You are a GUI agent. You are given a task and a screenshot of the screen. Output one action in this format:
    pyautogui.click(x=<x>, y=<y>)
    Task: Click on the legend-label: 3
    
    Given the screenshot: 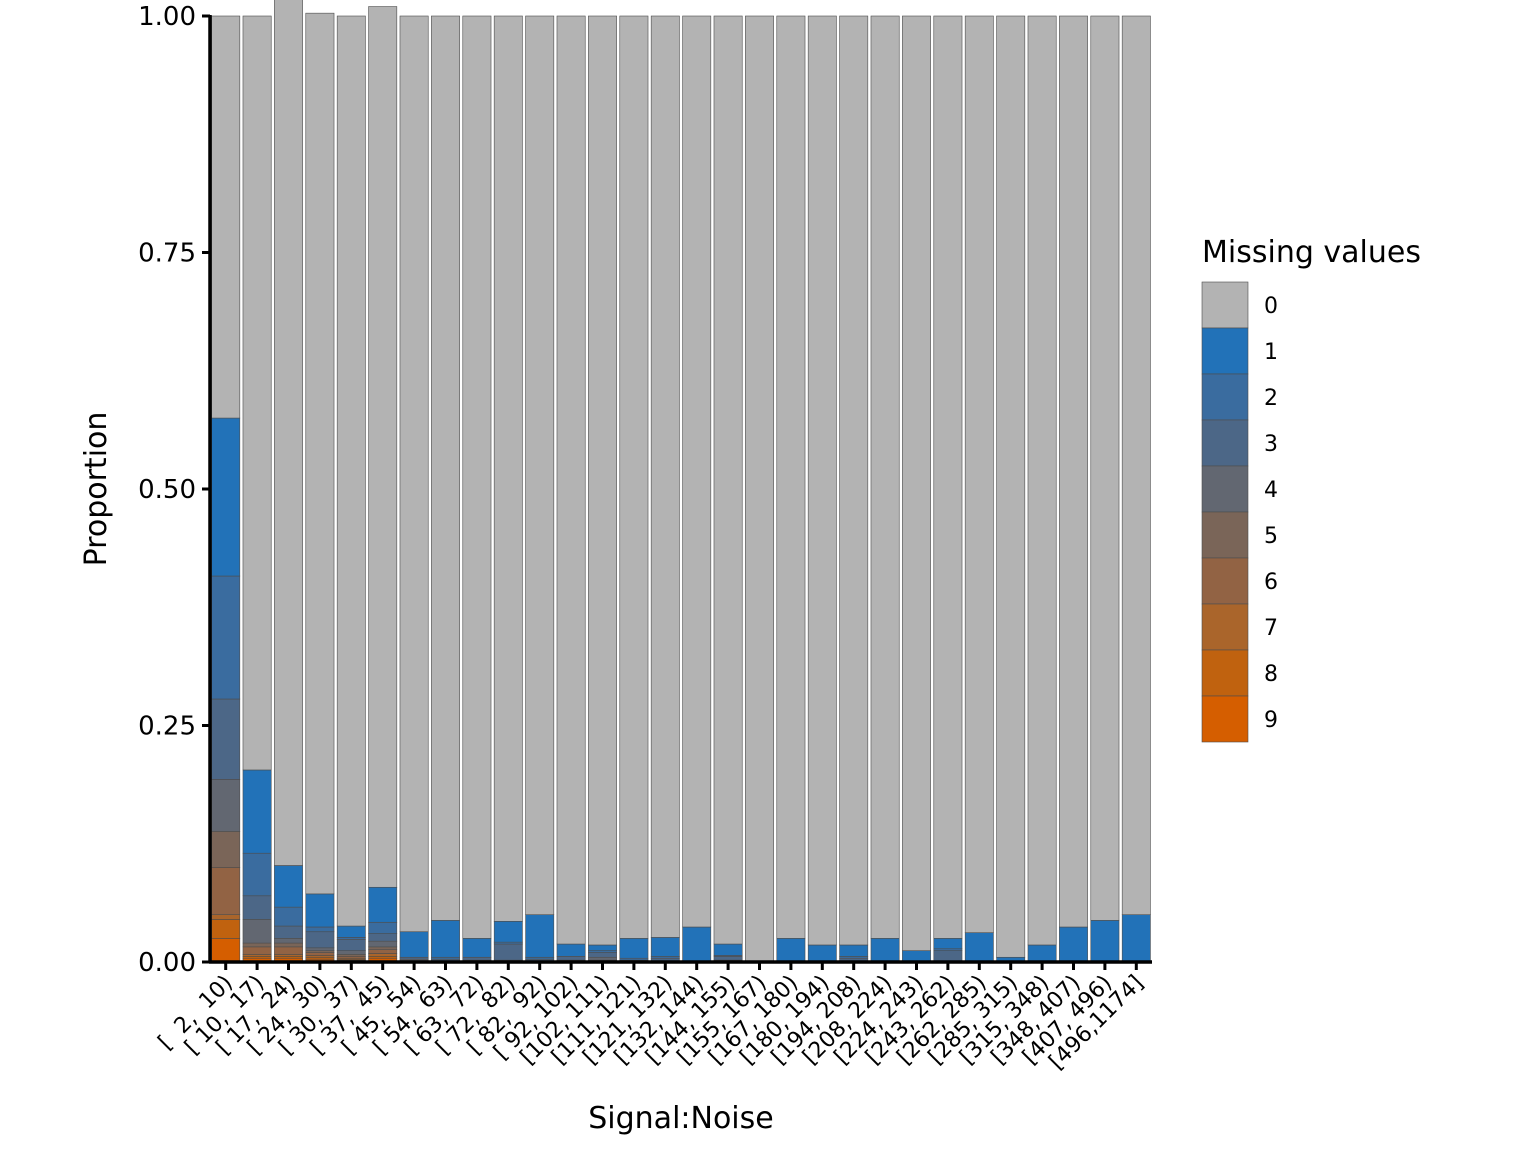 What is the action you would take?
    pyautogui.click(x=1271, y=444)
    